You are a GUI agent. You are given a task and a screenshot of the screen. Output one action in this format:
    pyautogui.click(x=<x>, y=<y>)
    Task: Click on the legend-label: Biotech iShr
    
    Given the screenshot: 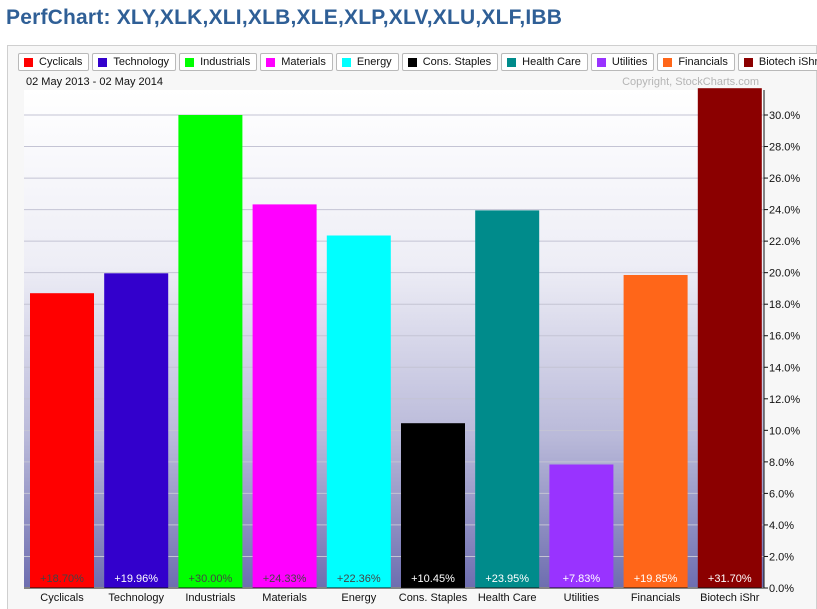 What is the action you would take?
    pyautogui.click(x=787, y=62)
    